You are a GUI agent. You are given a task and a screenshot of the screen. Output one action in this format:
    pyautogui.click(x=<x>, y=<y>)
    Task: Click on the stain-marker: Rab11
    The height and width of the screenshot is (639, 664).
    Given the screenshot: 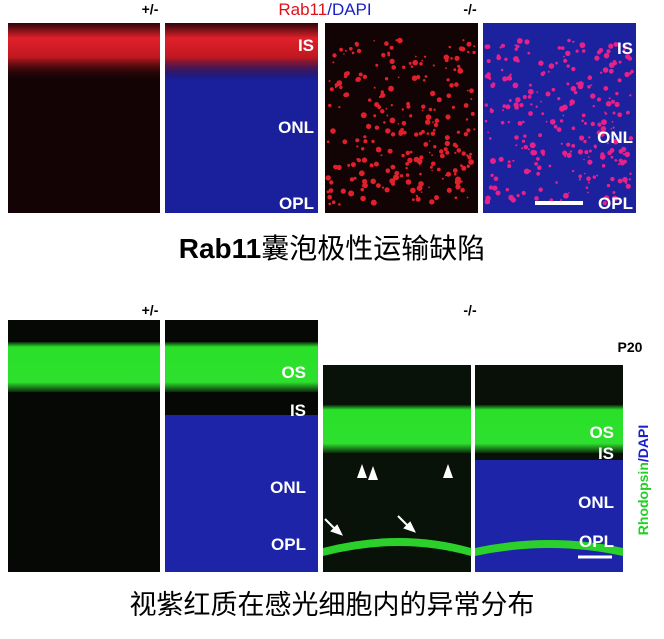 What is the action you would take?
    pyautogui.click(x=302, y=9)
    